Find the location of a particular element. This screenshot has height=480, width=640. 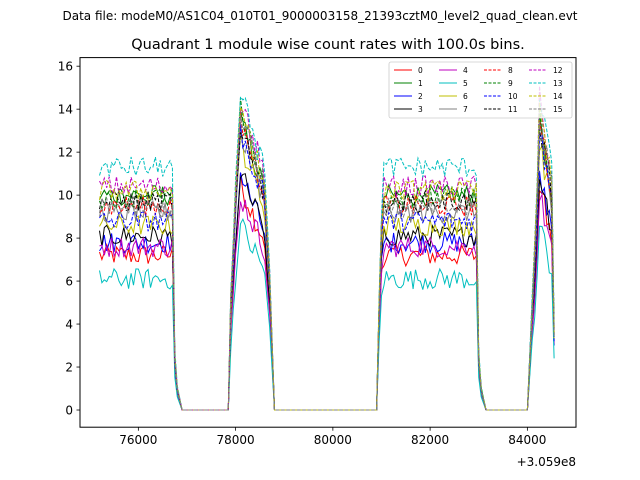

y-tick-label-0: 0 is located at coordinates (69, 410).